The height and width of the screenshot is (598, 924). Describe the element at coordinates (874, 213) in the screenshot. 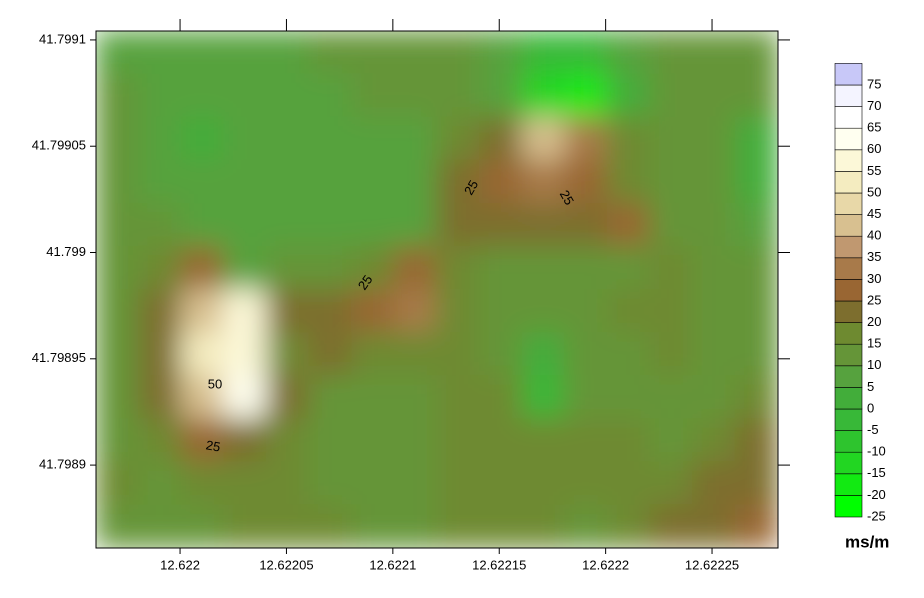

I see `colorbar-label: 45` at that location.